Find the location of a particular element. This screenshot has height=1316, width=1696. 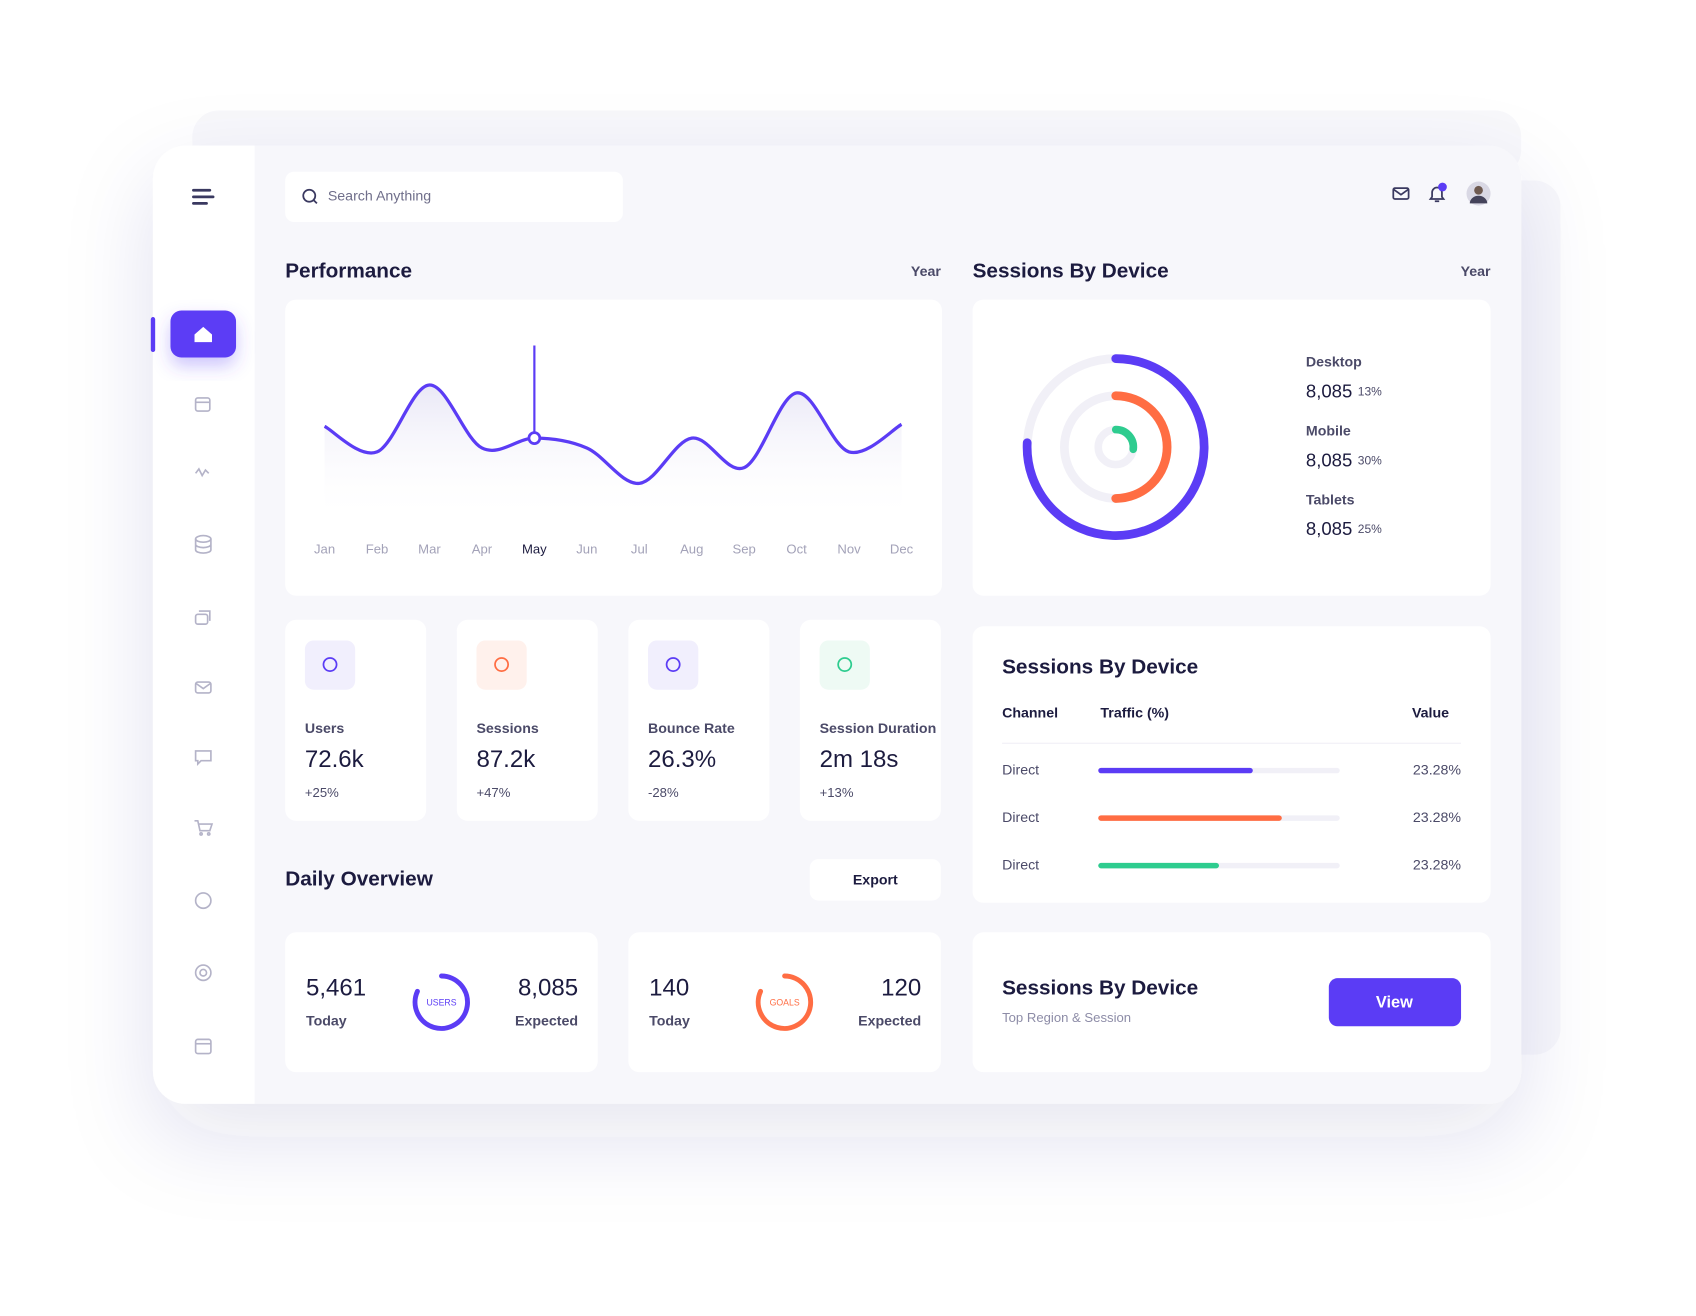

table-header: Traffic (%) is located at coordinates (1134, 713).